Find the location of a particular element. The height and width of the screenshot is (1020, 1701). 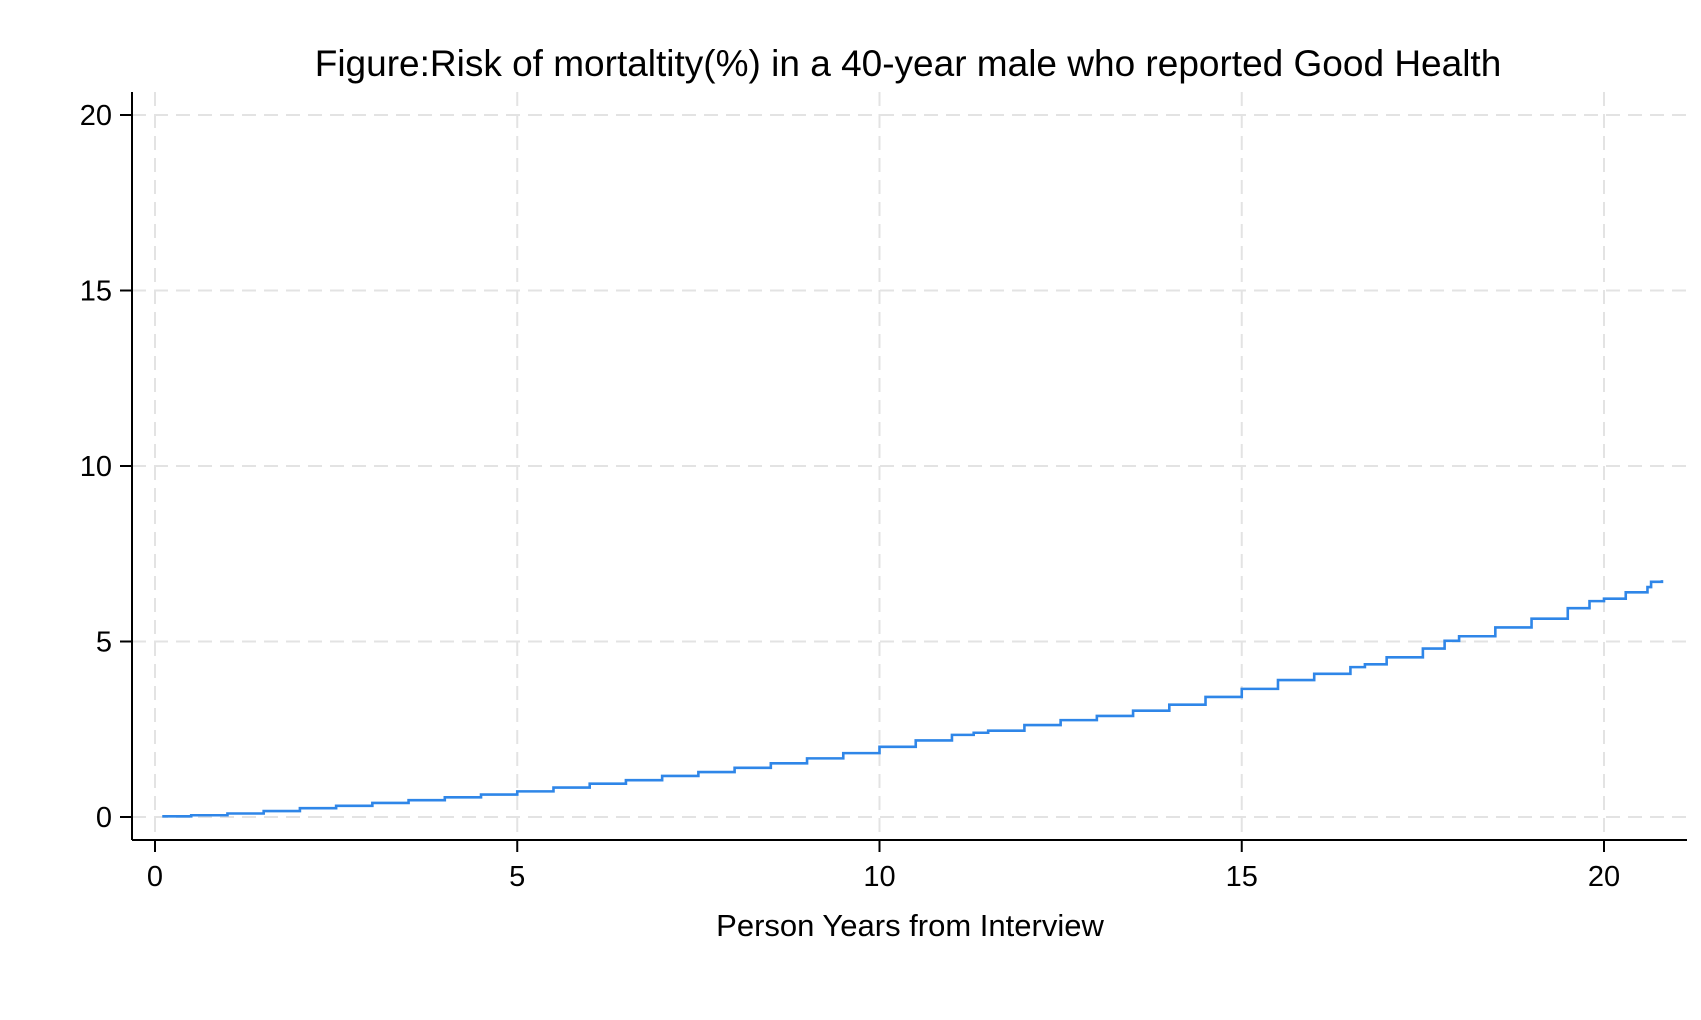

y-tick-label: 20 is located at coordinates (96, 116).